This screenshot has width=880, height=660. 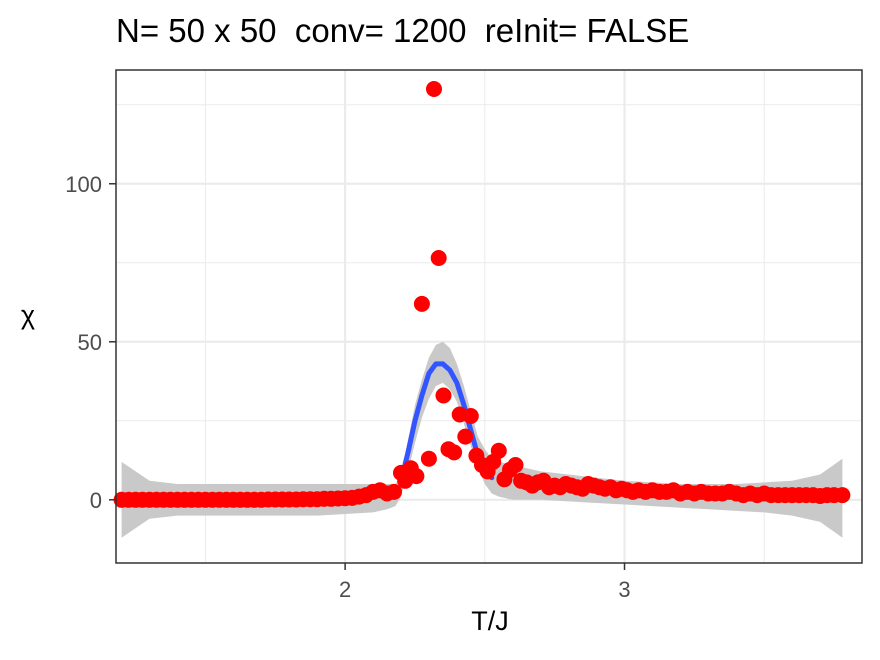 I want to click on chart-title: N= 50 x 50 conv= 1200 reInit= FALSE, so click(x=403, y=30).